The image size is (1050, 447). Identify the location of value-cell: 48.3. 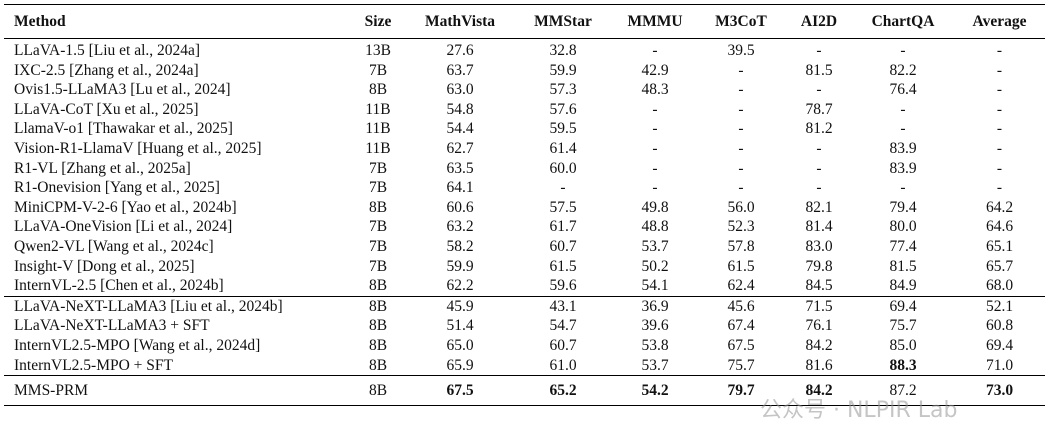
(655, 90).